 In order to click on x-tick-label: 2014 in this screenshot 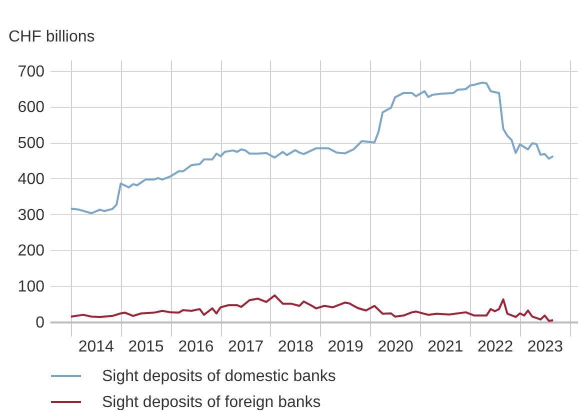, I will do `click(96, 347)`.